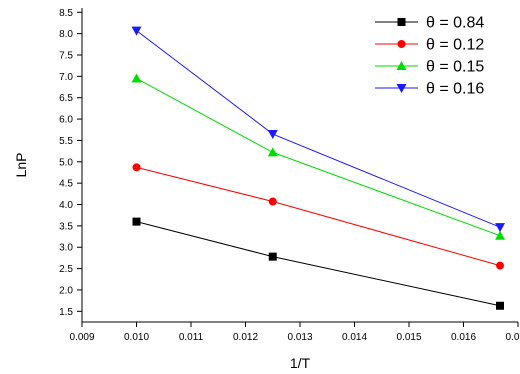  Describe the element at coordinates (245, 337) in the screenshot. I see `x-tick-label: 0.012` at that location.